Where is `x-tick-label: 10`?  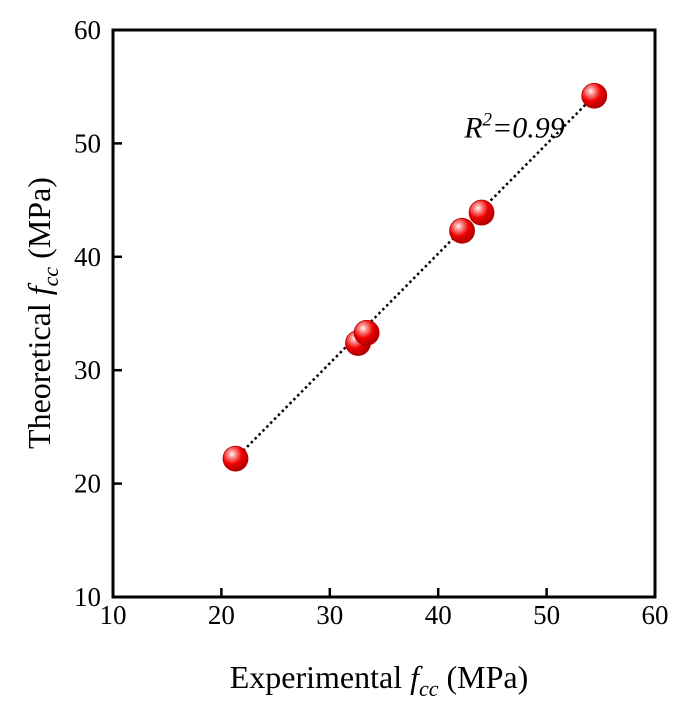 x-tick-label: 10 is located at coordinates (113, 615).